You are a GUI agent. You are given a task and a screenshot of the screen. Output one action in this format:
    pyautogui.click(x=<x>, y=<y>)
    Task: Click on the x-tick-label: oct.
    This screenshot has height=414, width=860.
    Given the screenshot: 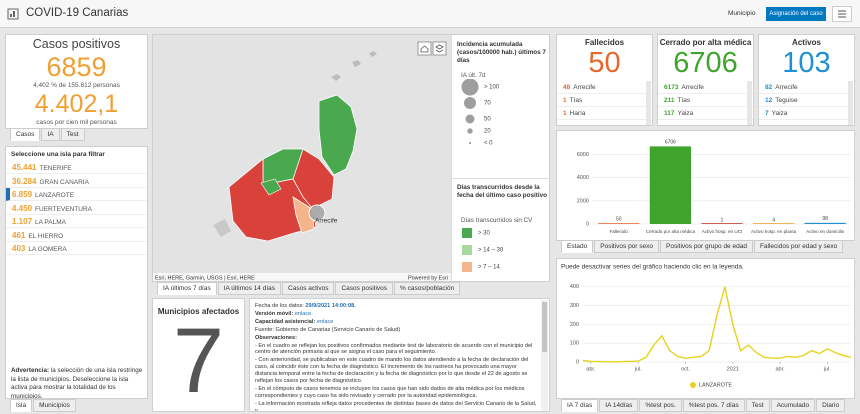 What is the action you would take?
    pyautogui.click(x=685, y=369)
    